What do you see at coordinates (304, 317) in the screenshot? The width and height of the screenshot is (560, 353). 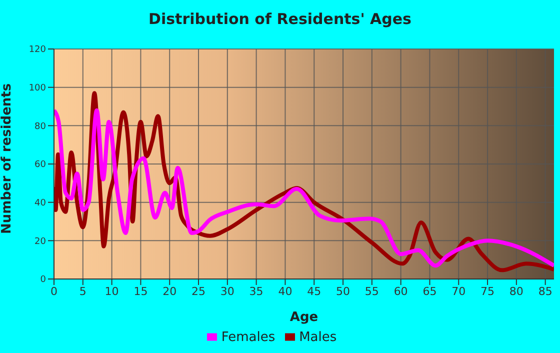 I see `x-axis-title: Age` at bounding box center [304, 317].